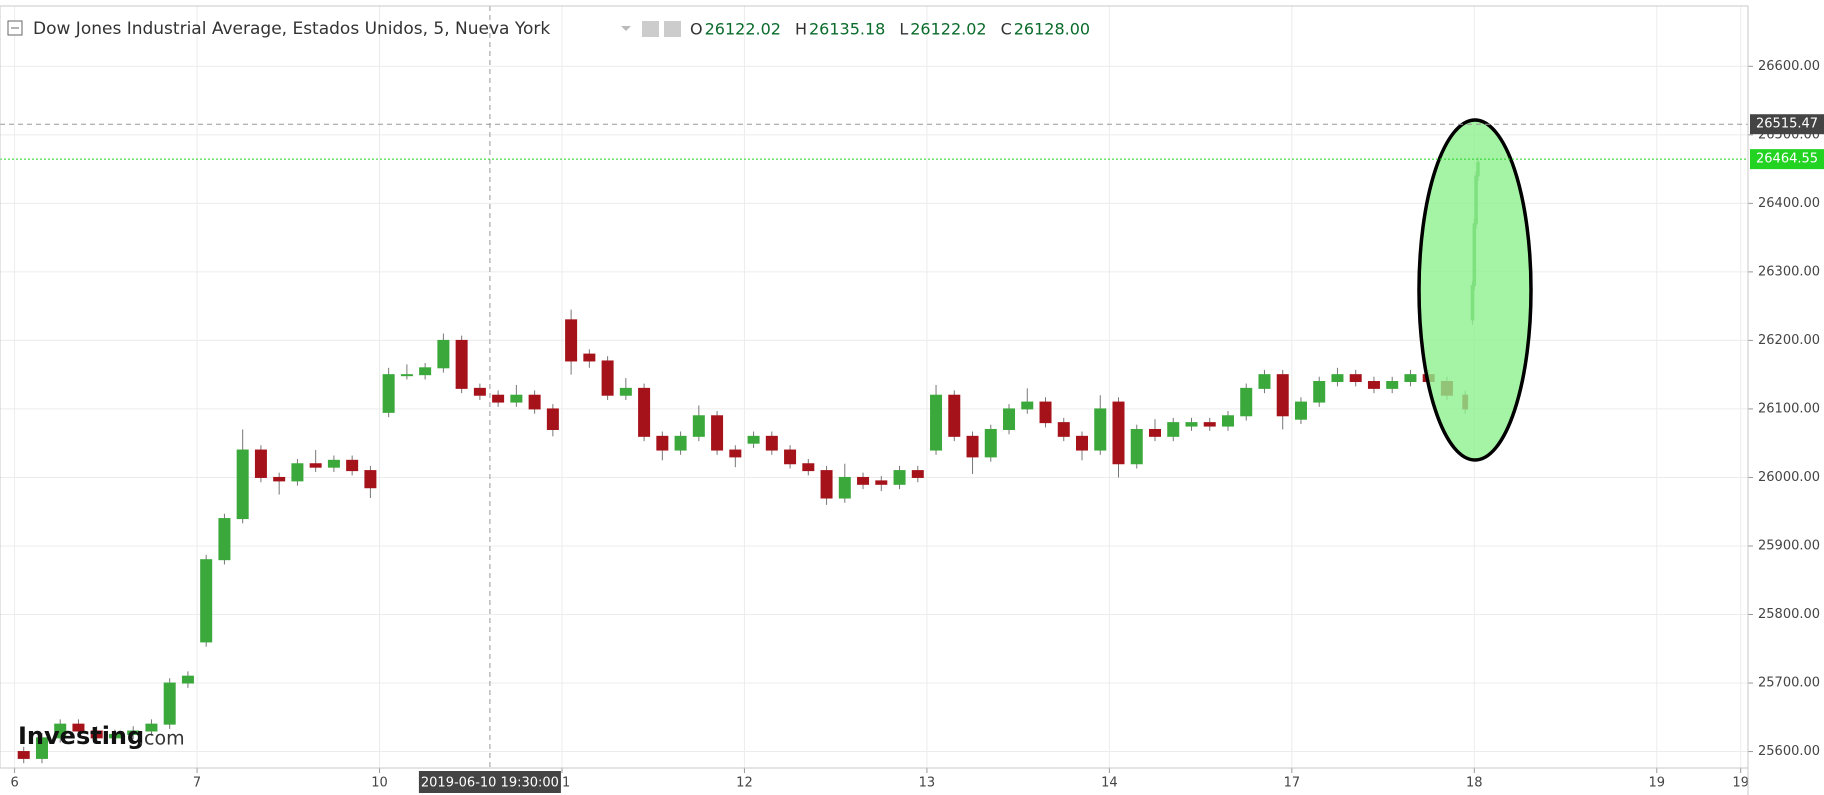  Describe the element at coordinates (161, 739) in the screenshot. I see `logo-suffix: .com` at that location.